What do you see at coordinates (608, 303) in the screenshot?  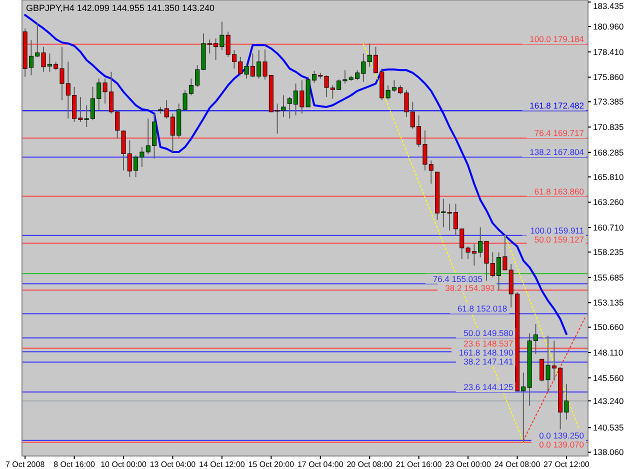 I see `y-tick-label: 153.135` at bounding box center [608, 303].